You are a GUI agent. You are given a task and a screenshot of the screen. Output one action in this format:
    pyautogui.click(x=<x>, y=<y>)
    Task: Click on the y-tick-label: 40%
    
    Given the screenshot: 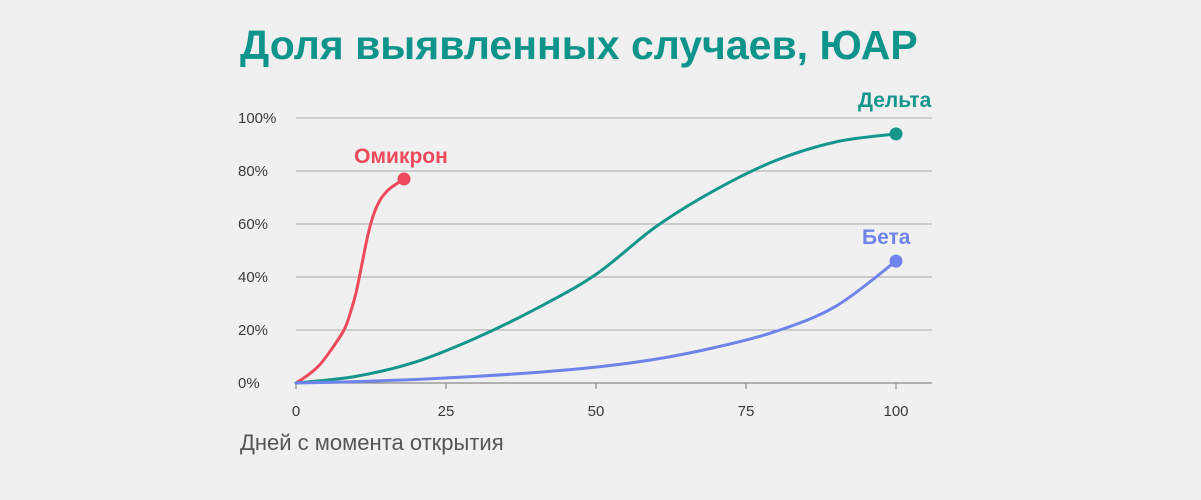 What is the action you would take?
    pyautogui.click(x=253, y=277)
    